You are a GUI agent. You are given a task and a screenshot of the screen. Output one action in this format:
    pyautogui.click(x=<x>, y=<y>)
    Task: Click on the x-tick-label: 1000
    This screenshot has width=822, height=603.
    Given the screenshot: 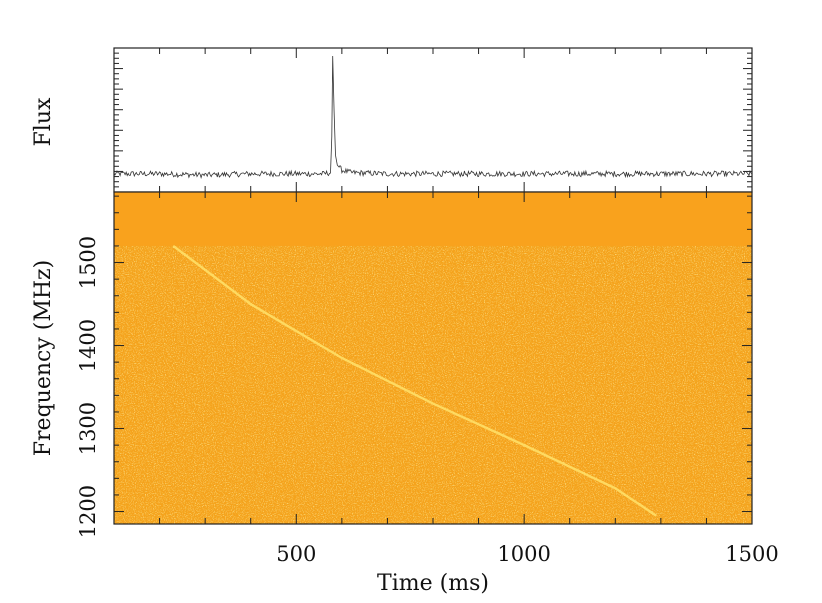 What is the action you would take?
    pyautogui.click(x=523, y=554)
    